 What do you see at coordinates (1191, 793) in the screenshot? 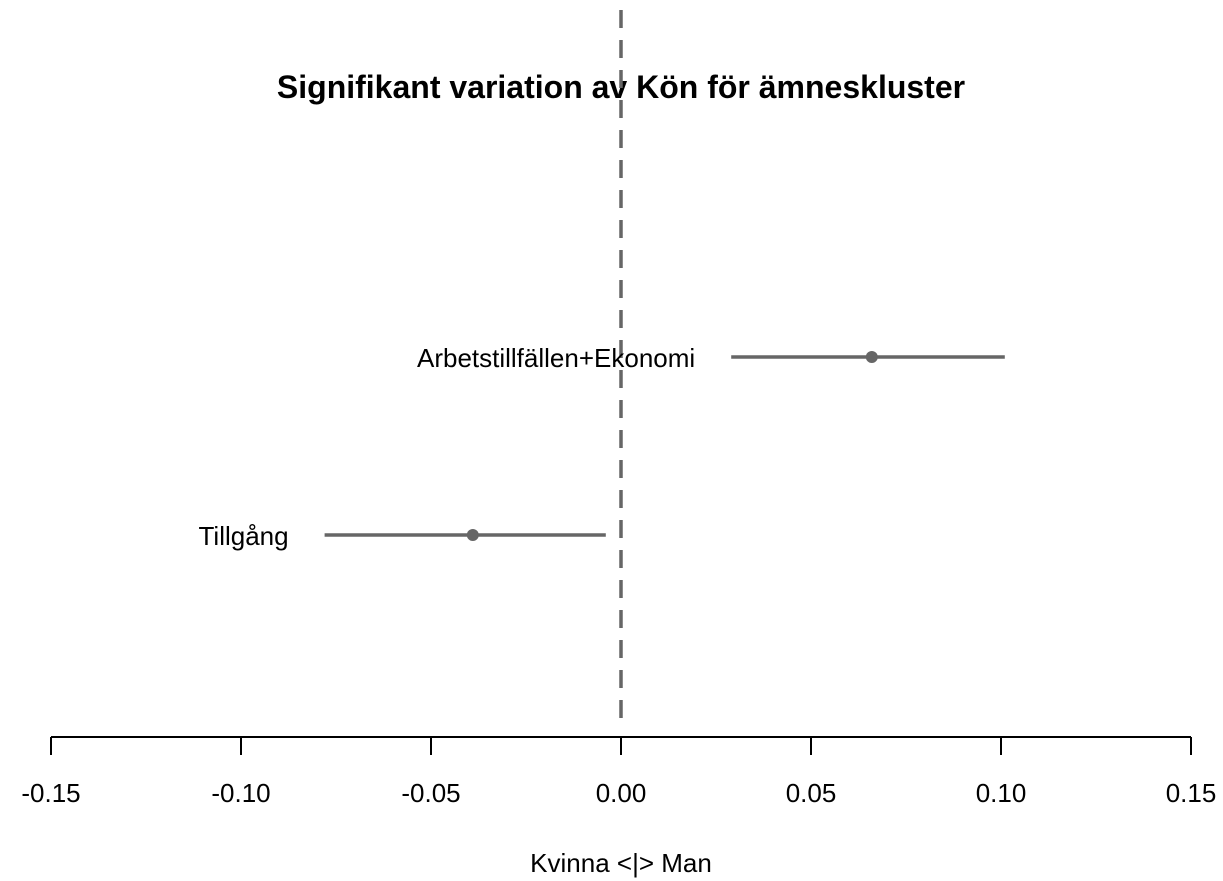
I see `x-tick-label: 0.15` at bounding box center [1191, 793].